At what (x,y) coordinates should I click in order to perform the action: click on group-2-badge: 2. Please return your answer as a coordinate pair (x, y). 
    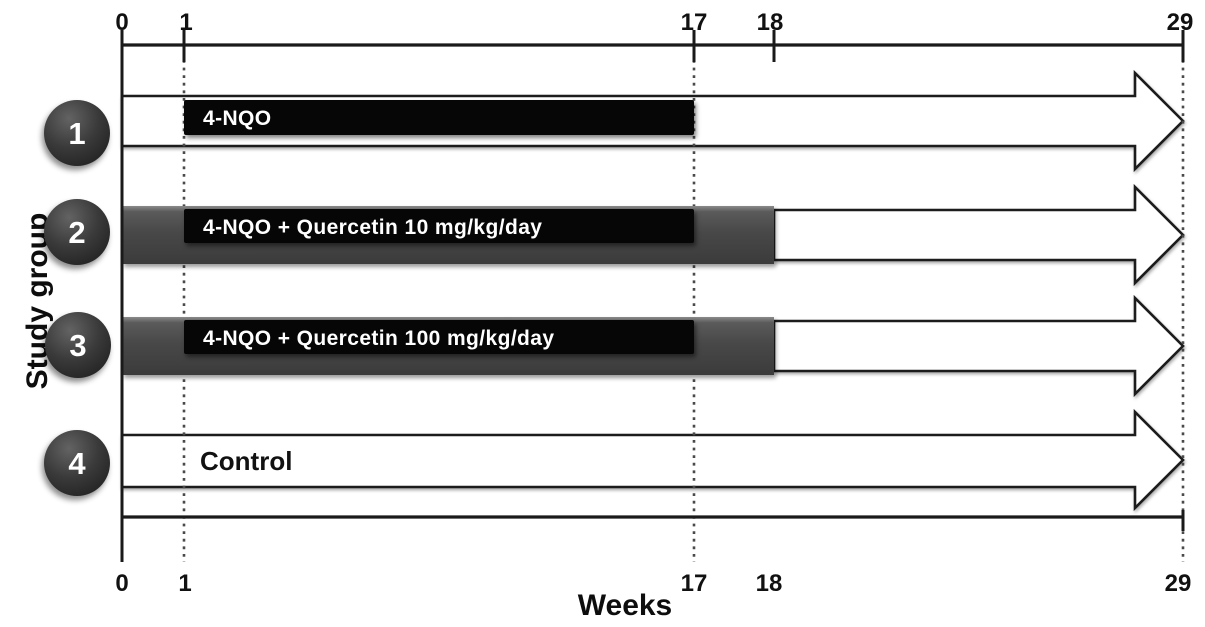
    Looking at the image, I should click on (77, 232).